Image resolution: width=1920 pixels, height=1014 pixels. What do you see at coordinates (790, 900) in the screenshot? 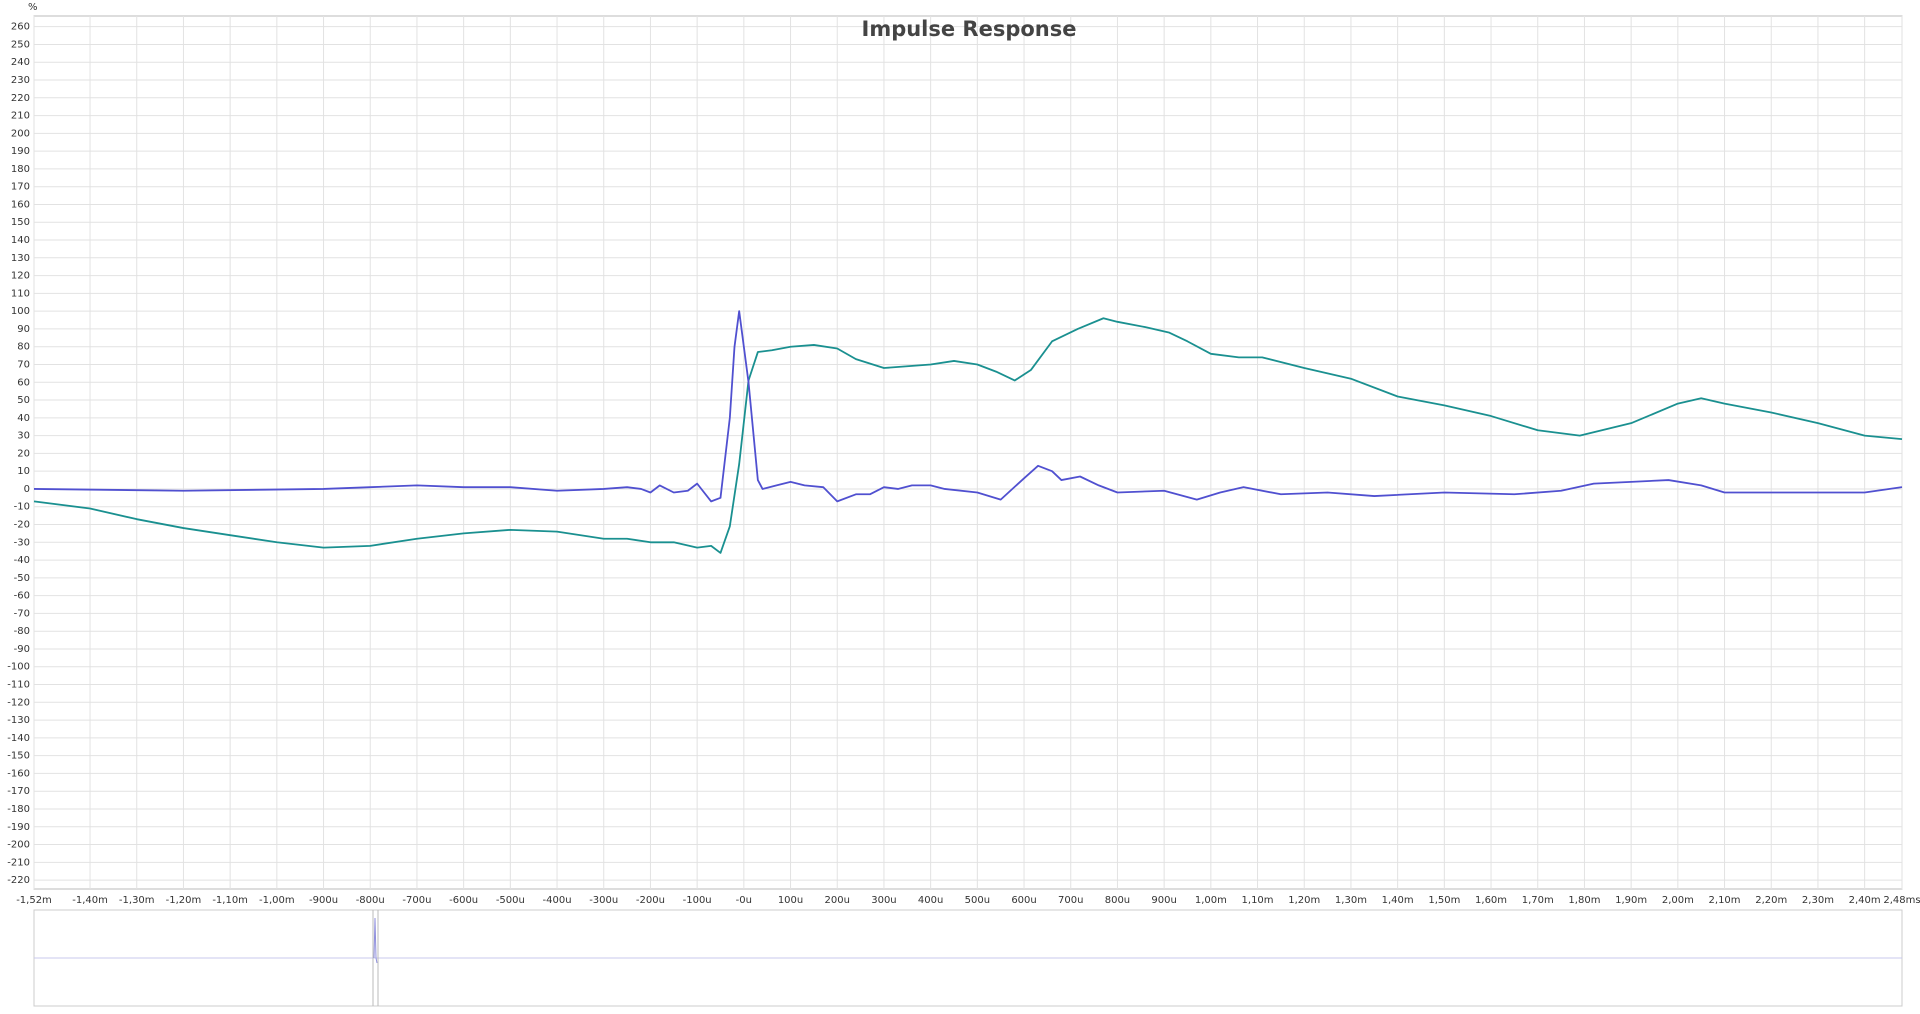
I see `x-tick-label: 100u` at bounding box center [790, 900].